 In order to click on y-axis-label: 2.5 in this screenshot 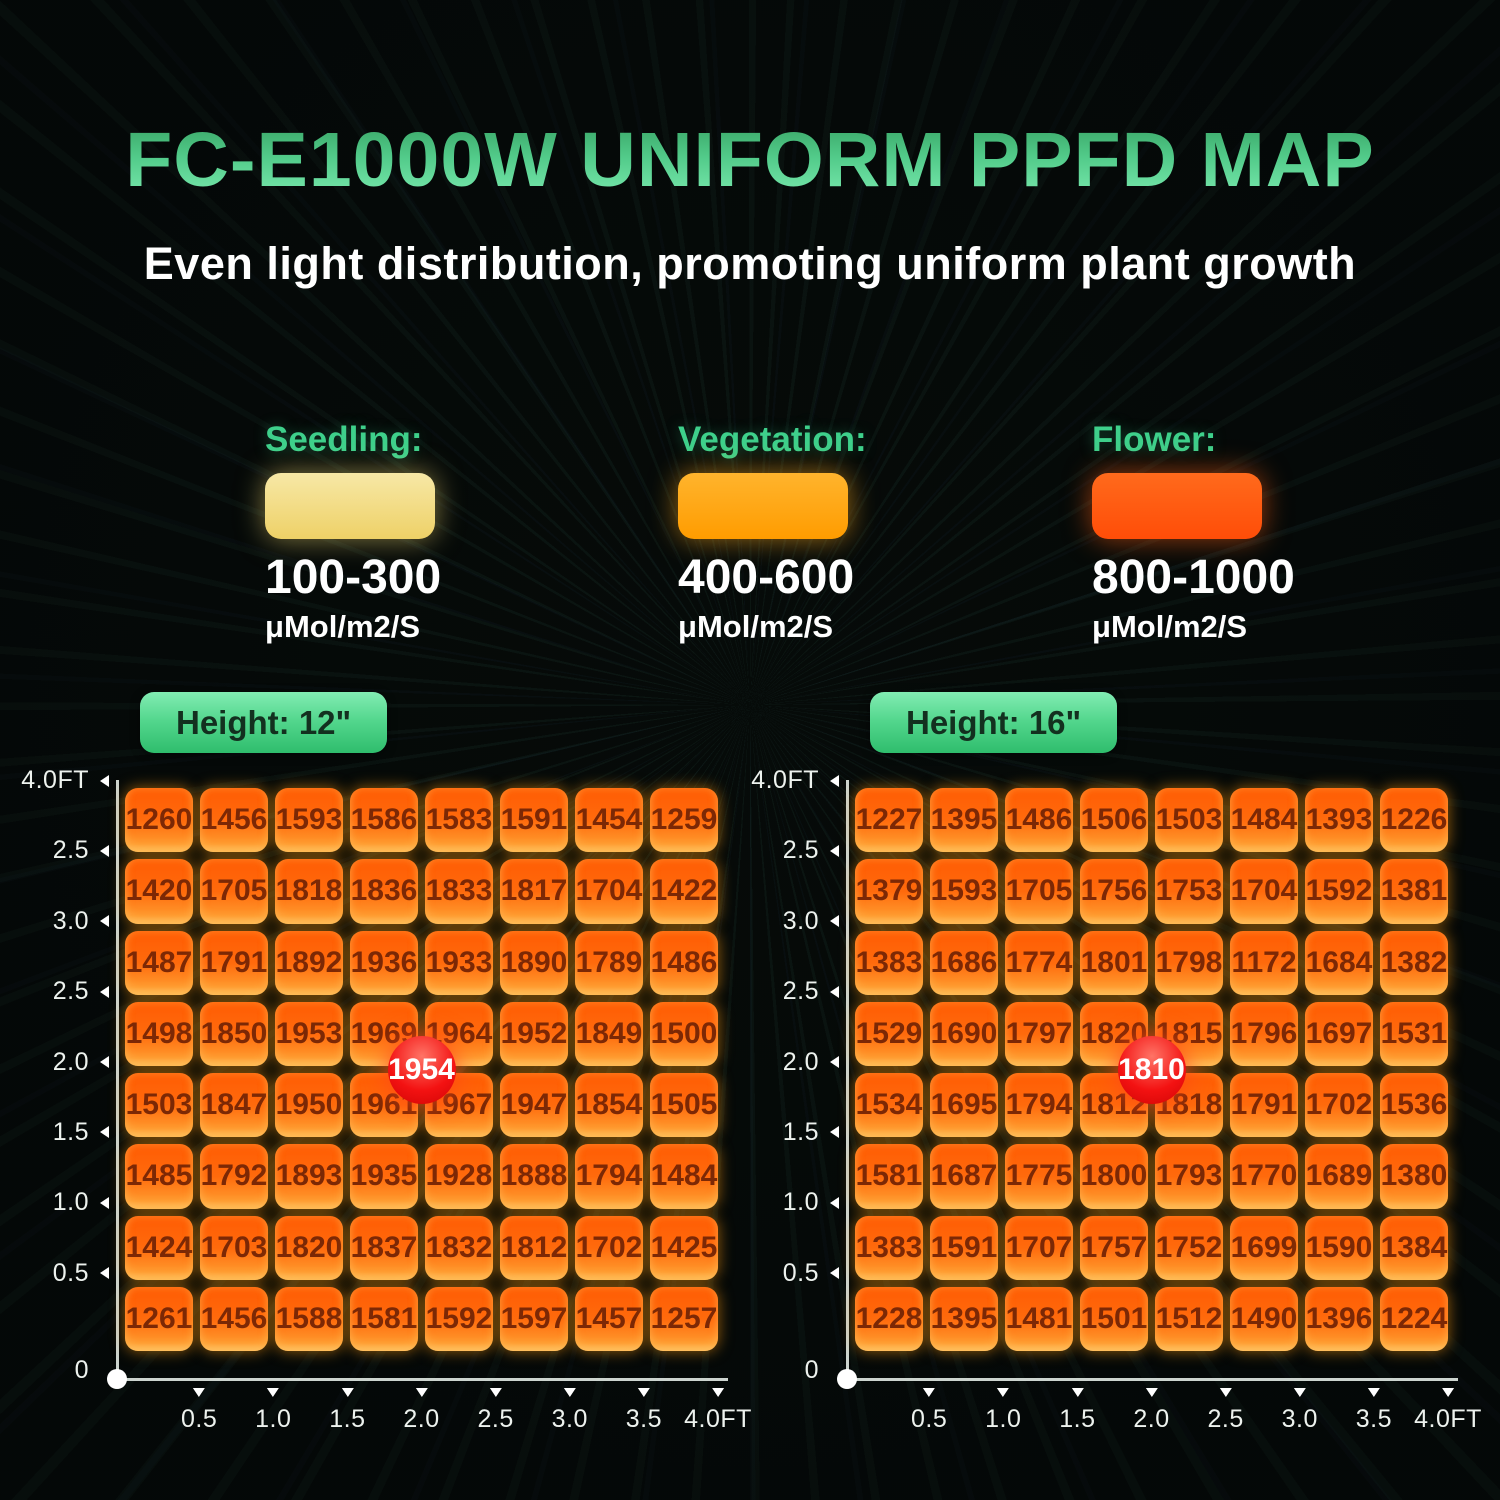, I will do `click(70, 991)`.